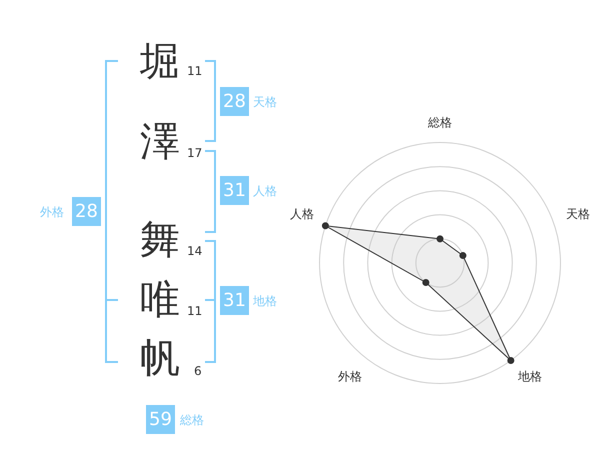  Describe the element at coordinates (265, 191) in the screenshot. I see `text: 人格` at that location.